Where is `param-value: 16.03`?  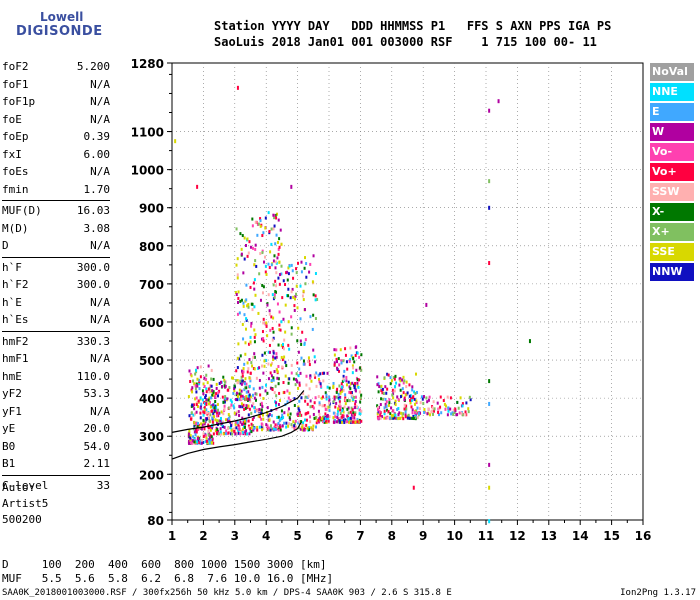 param-value: 16.03 is located at coordinates (93, 210).